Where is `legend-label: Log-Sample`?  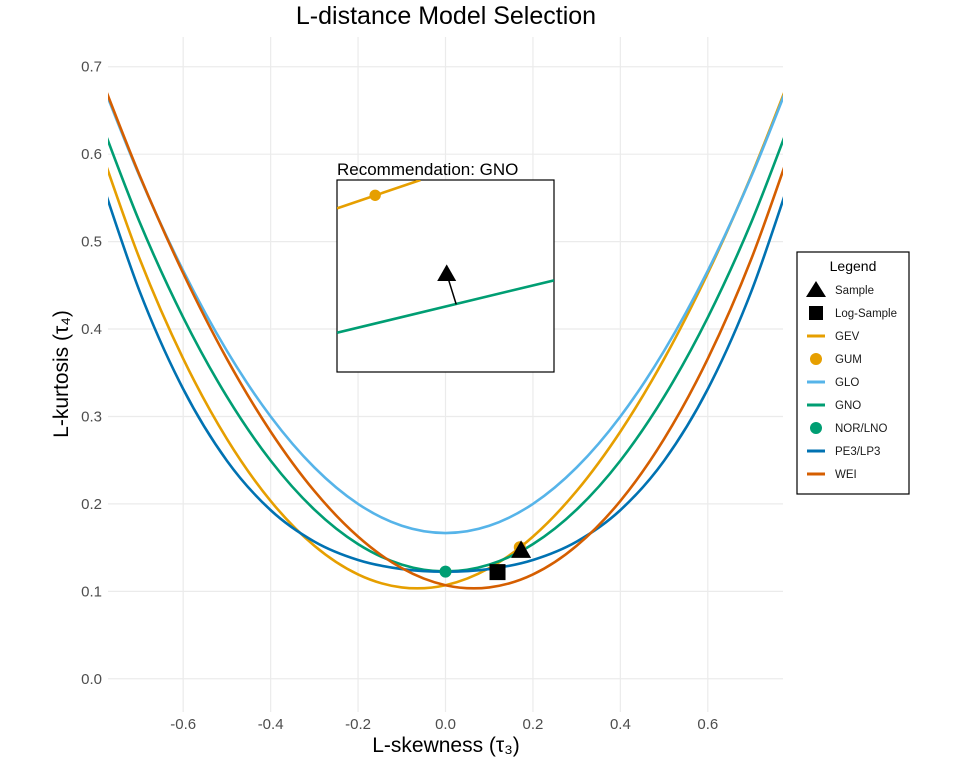 legend-label: Log-Sample is located at coordinates (866, 314).